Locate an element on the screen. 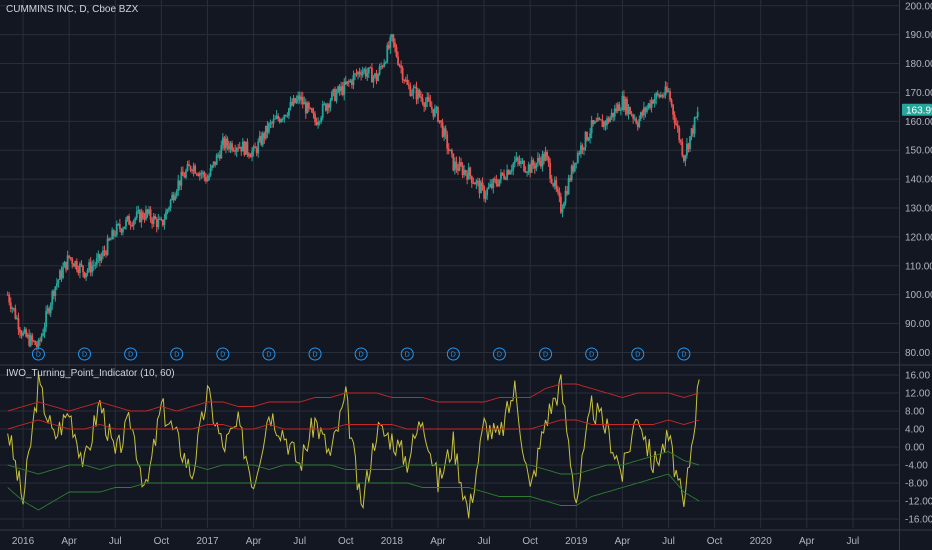  y-tick-label: 190.00 is located at coordinates (918, 35).